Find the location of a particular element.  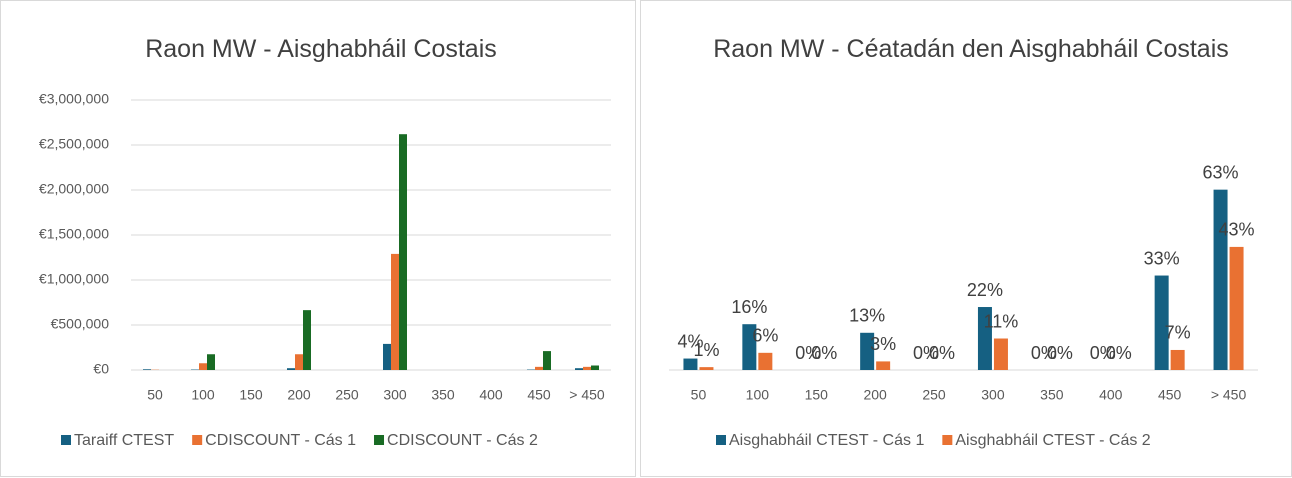

y-tick-label: €3,000,000 is located at coordinates (74, 99).